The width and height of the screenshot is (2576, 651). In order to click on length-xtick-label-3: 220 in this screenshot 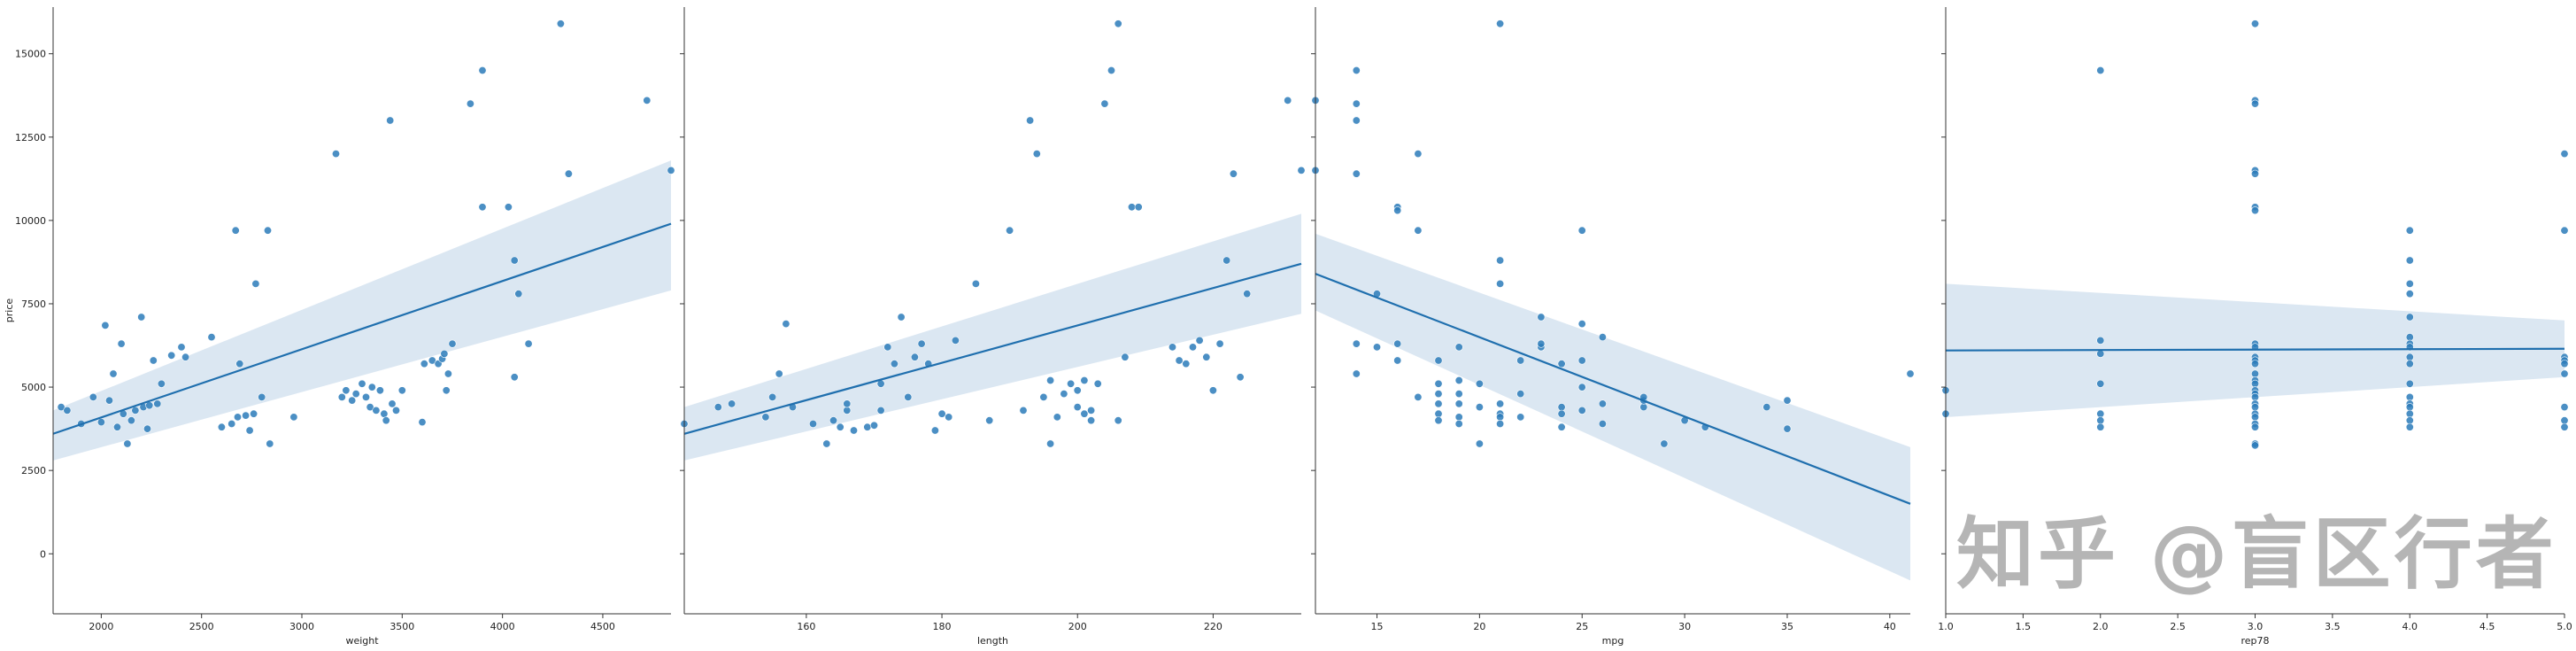, I will do `click(1213, 626)`.